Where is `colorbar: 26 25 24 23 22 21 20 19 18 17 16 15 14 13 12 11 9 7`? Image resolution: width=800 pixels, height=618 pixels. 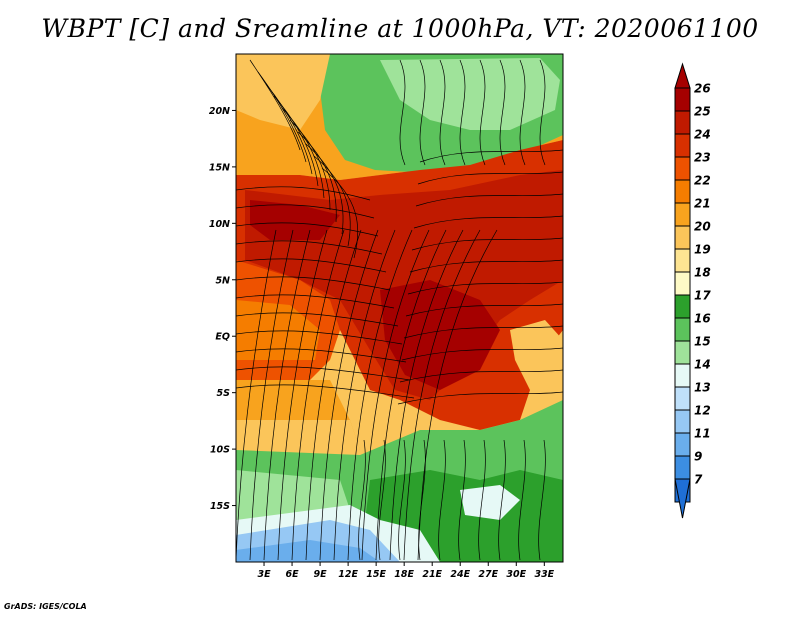
colorbar: 26 25 24 23 22 21 20 19 18 17 16 15 14 13 12 11 9 7 is located at coordinates (692, 290).